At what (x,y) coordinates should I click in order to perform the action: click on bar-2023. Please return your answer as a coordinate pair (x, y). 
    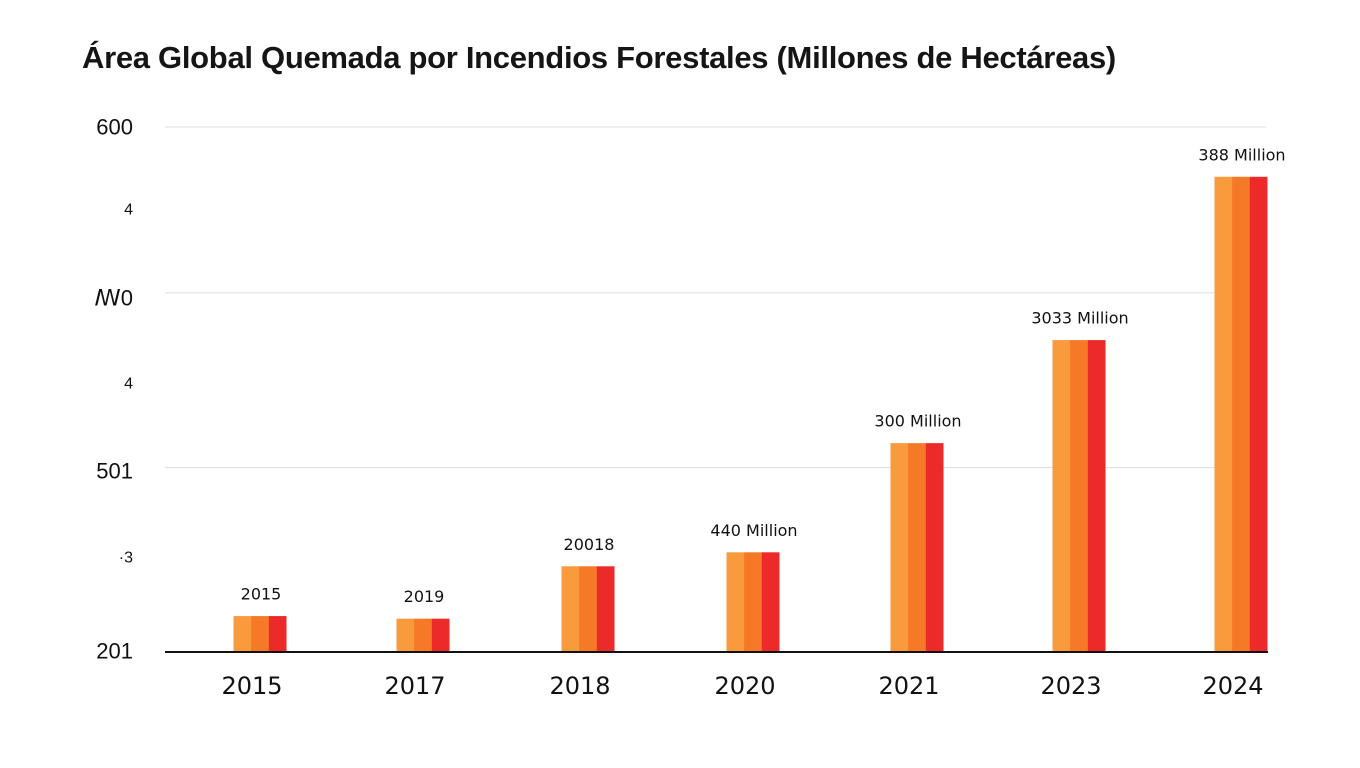
    Looking at the image, I should click on (1079, 495).